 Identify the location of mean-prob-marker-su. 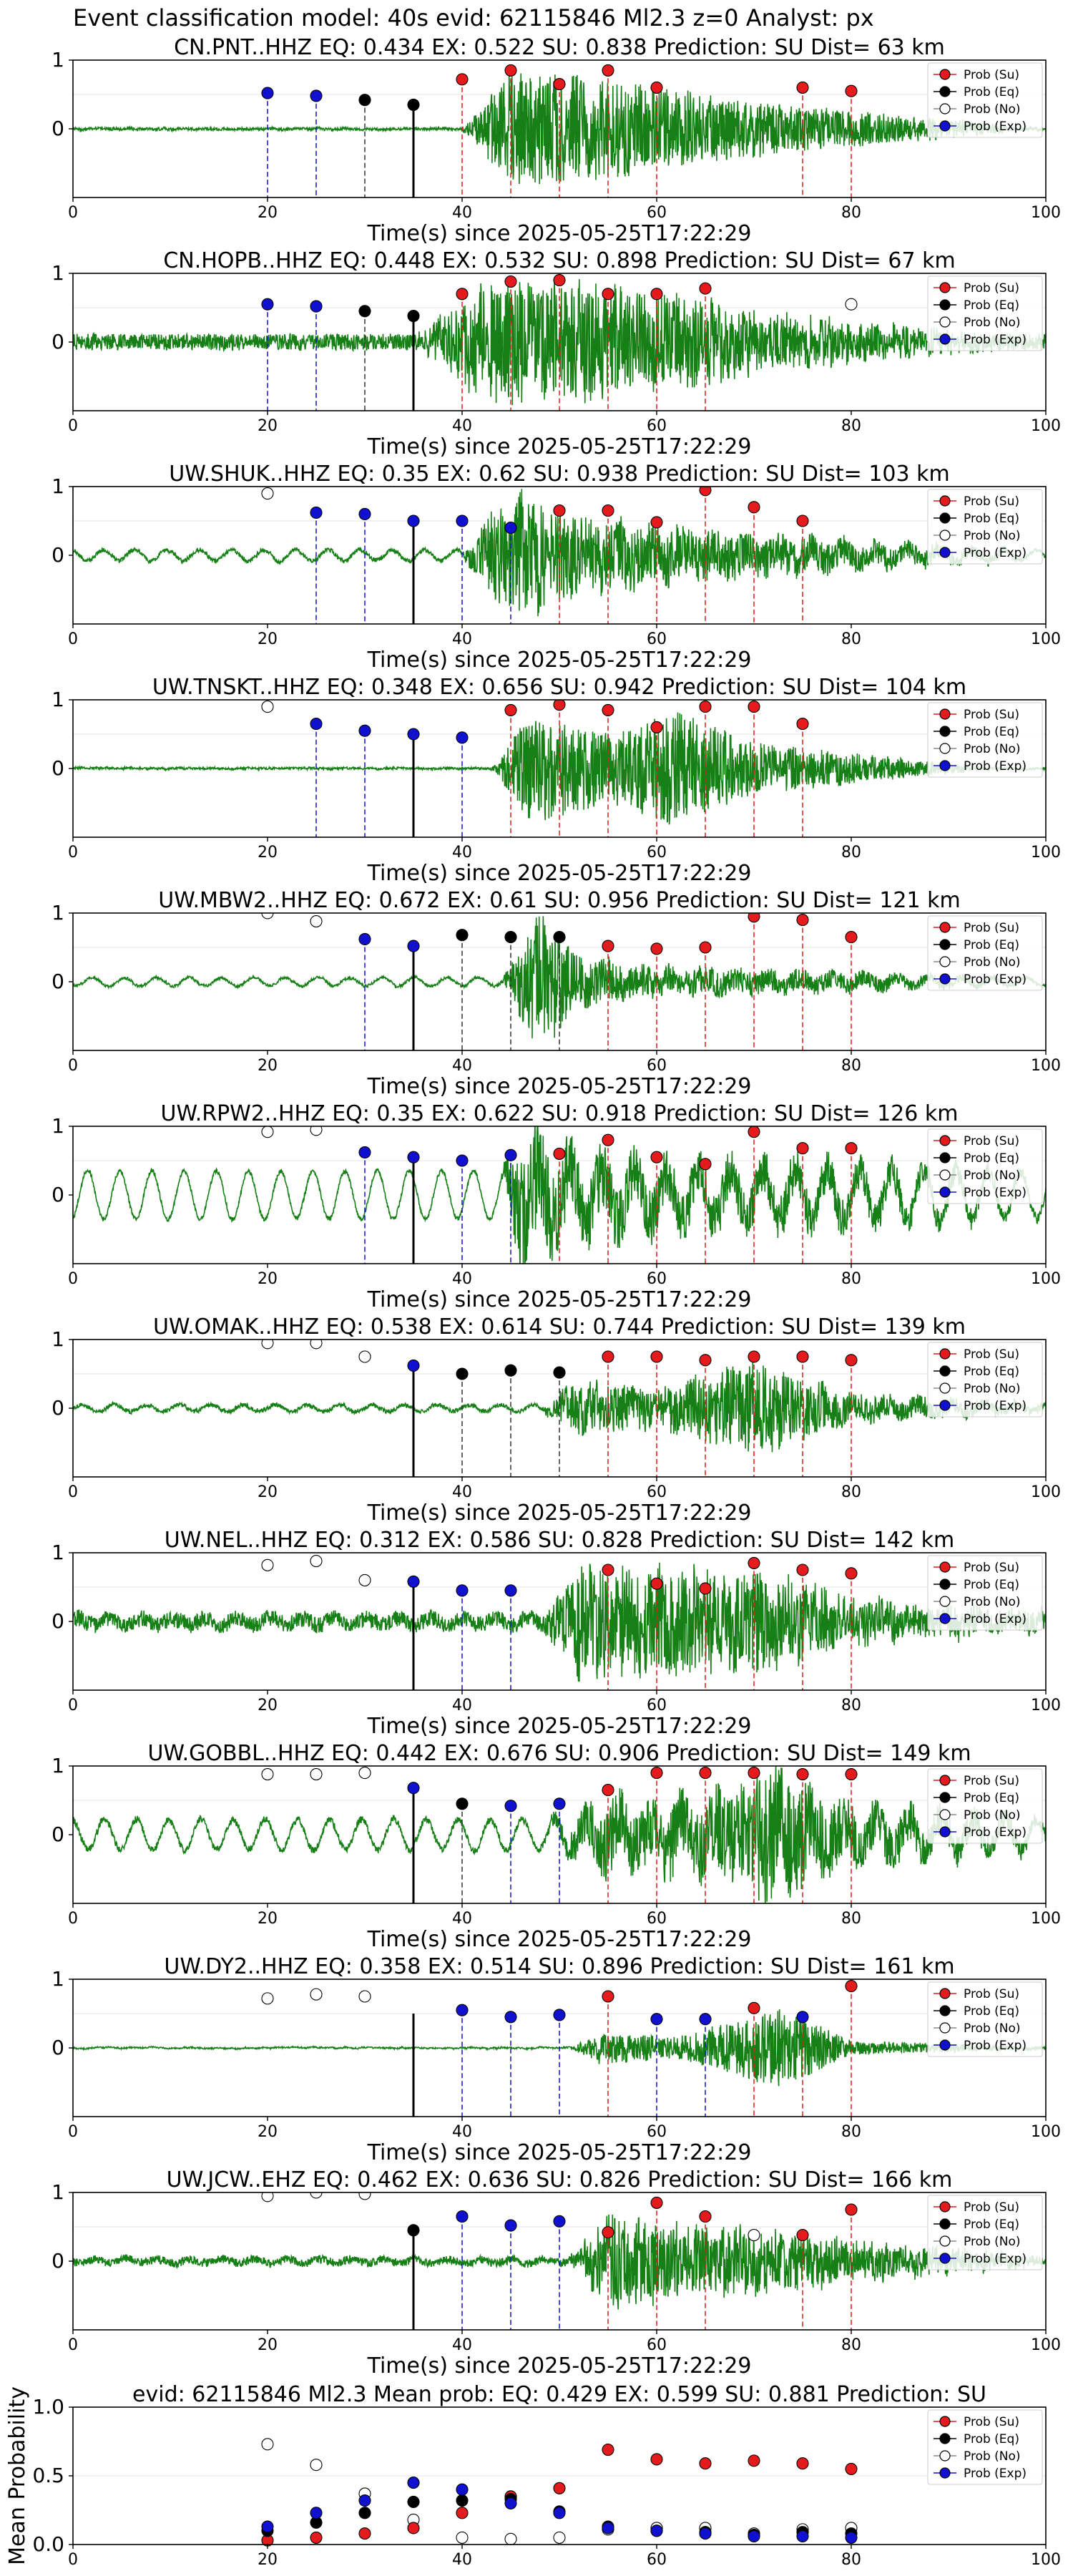
(705, 2463).